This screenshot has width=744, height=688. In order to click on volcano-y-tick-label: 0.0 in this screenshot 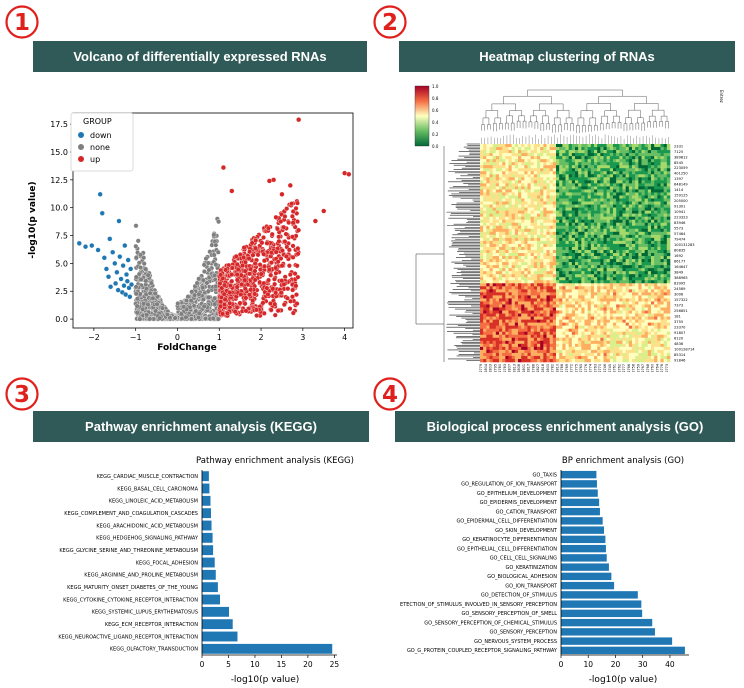, I will do `click(61, 319)`.